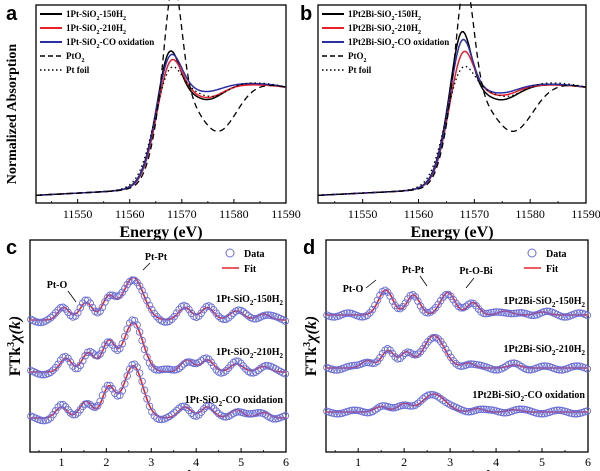 The image size is (600, 471). Describe the element at coordinates (250, 300) in the screenshot. I see `sample-label: 1Pt-SiO2-150H2` at that location.